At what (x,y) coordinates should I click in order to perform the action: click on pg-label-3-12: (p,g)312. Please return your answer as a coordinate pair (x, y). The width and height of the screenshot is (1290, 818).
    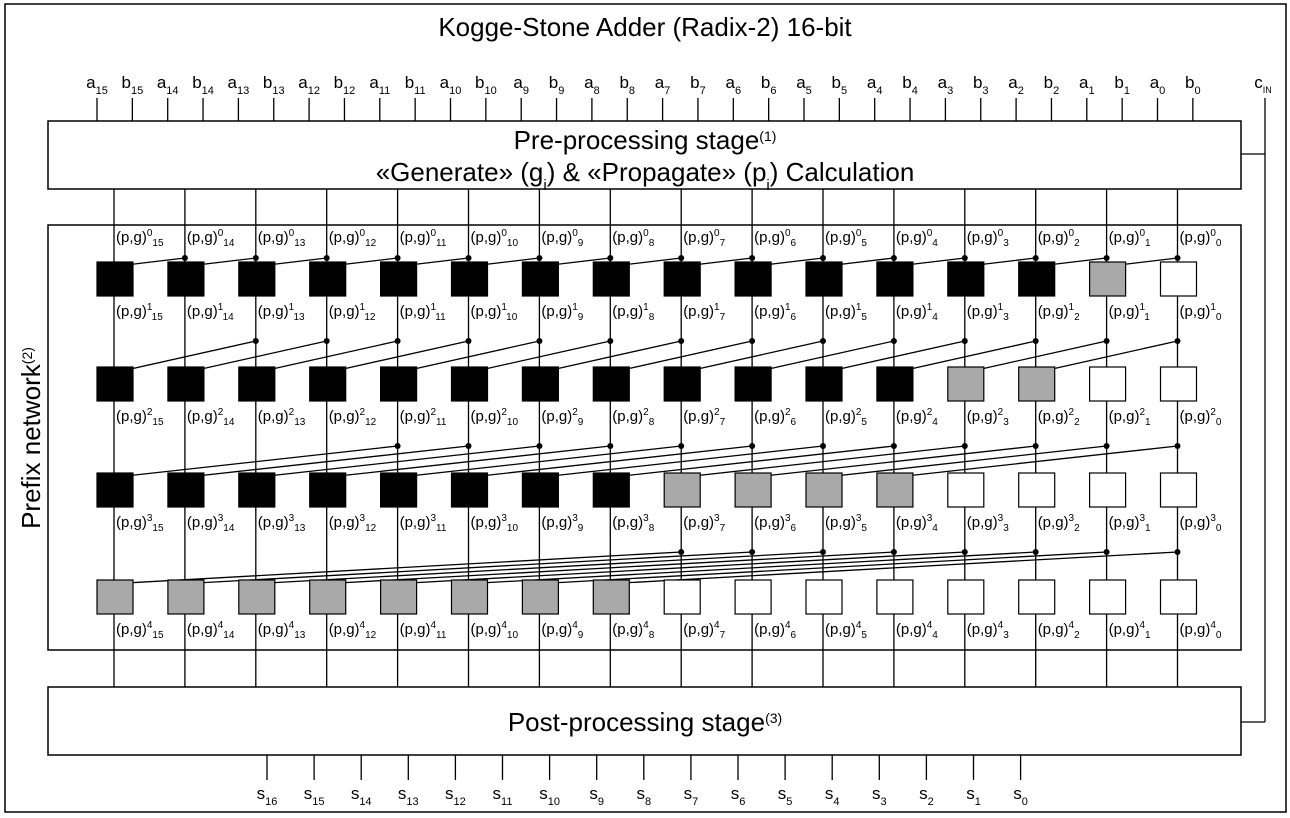
    Looking at the image, I should click on (353, 523).